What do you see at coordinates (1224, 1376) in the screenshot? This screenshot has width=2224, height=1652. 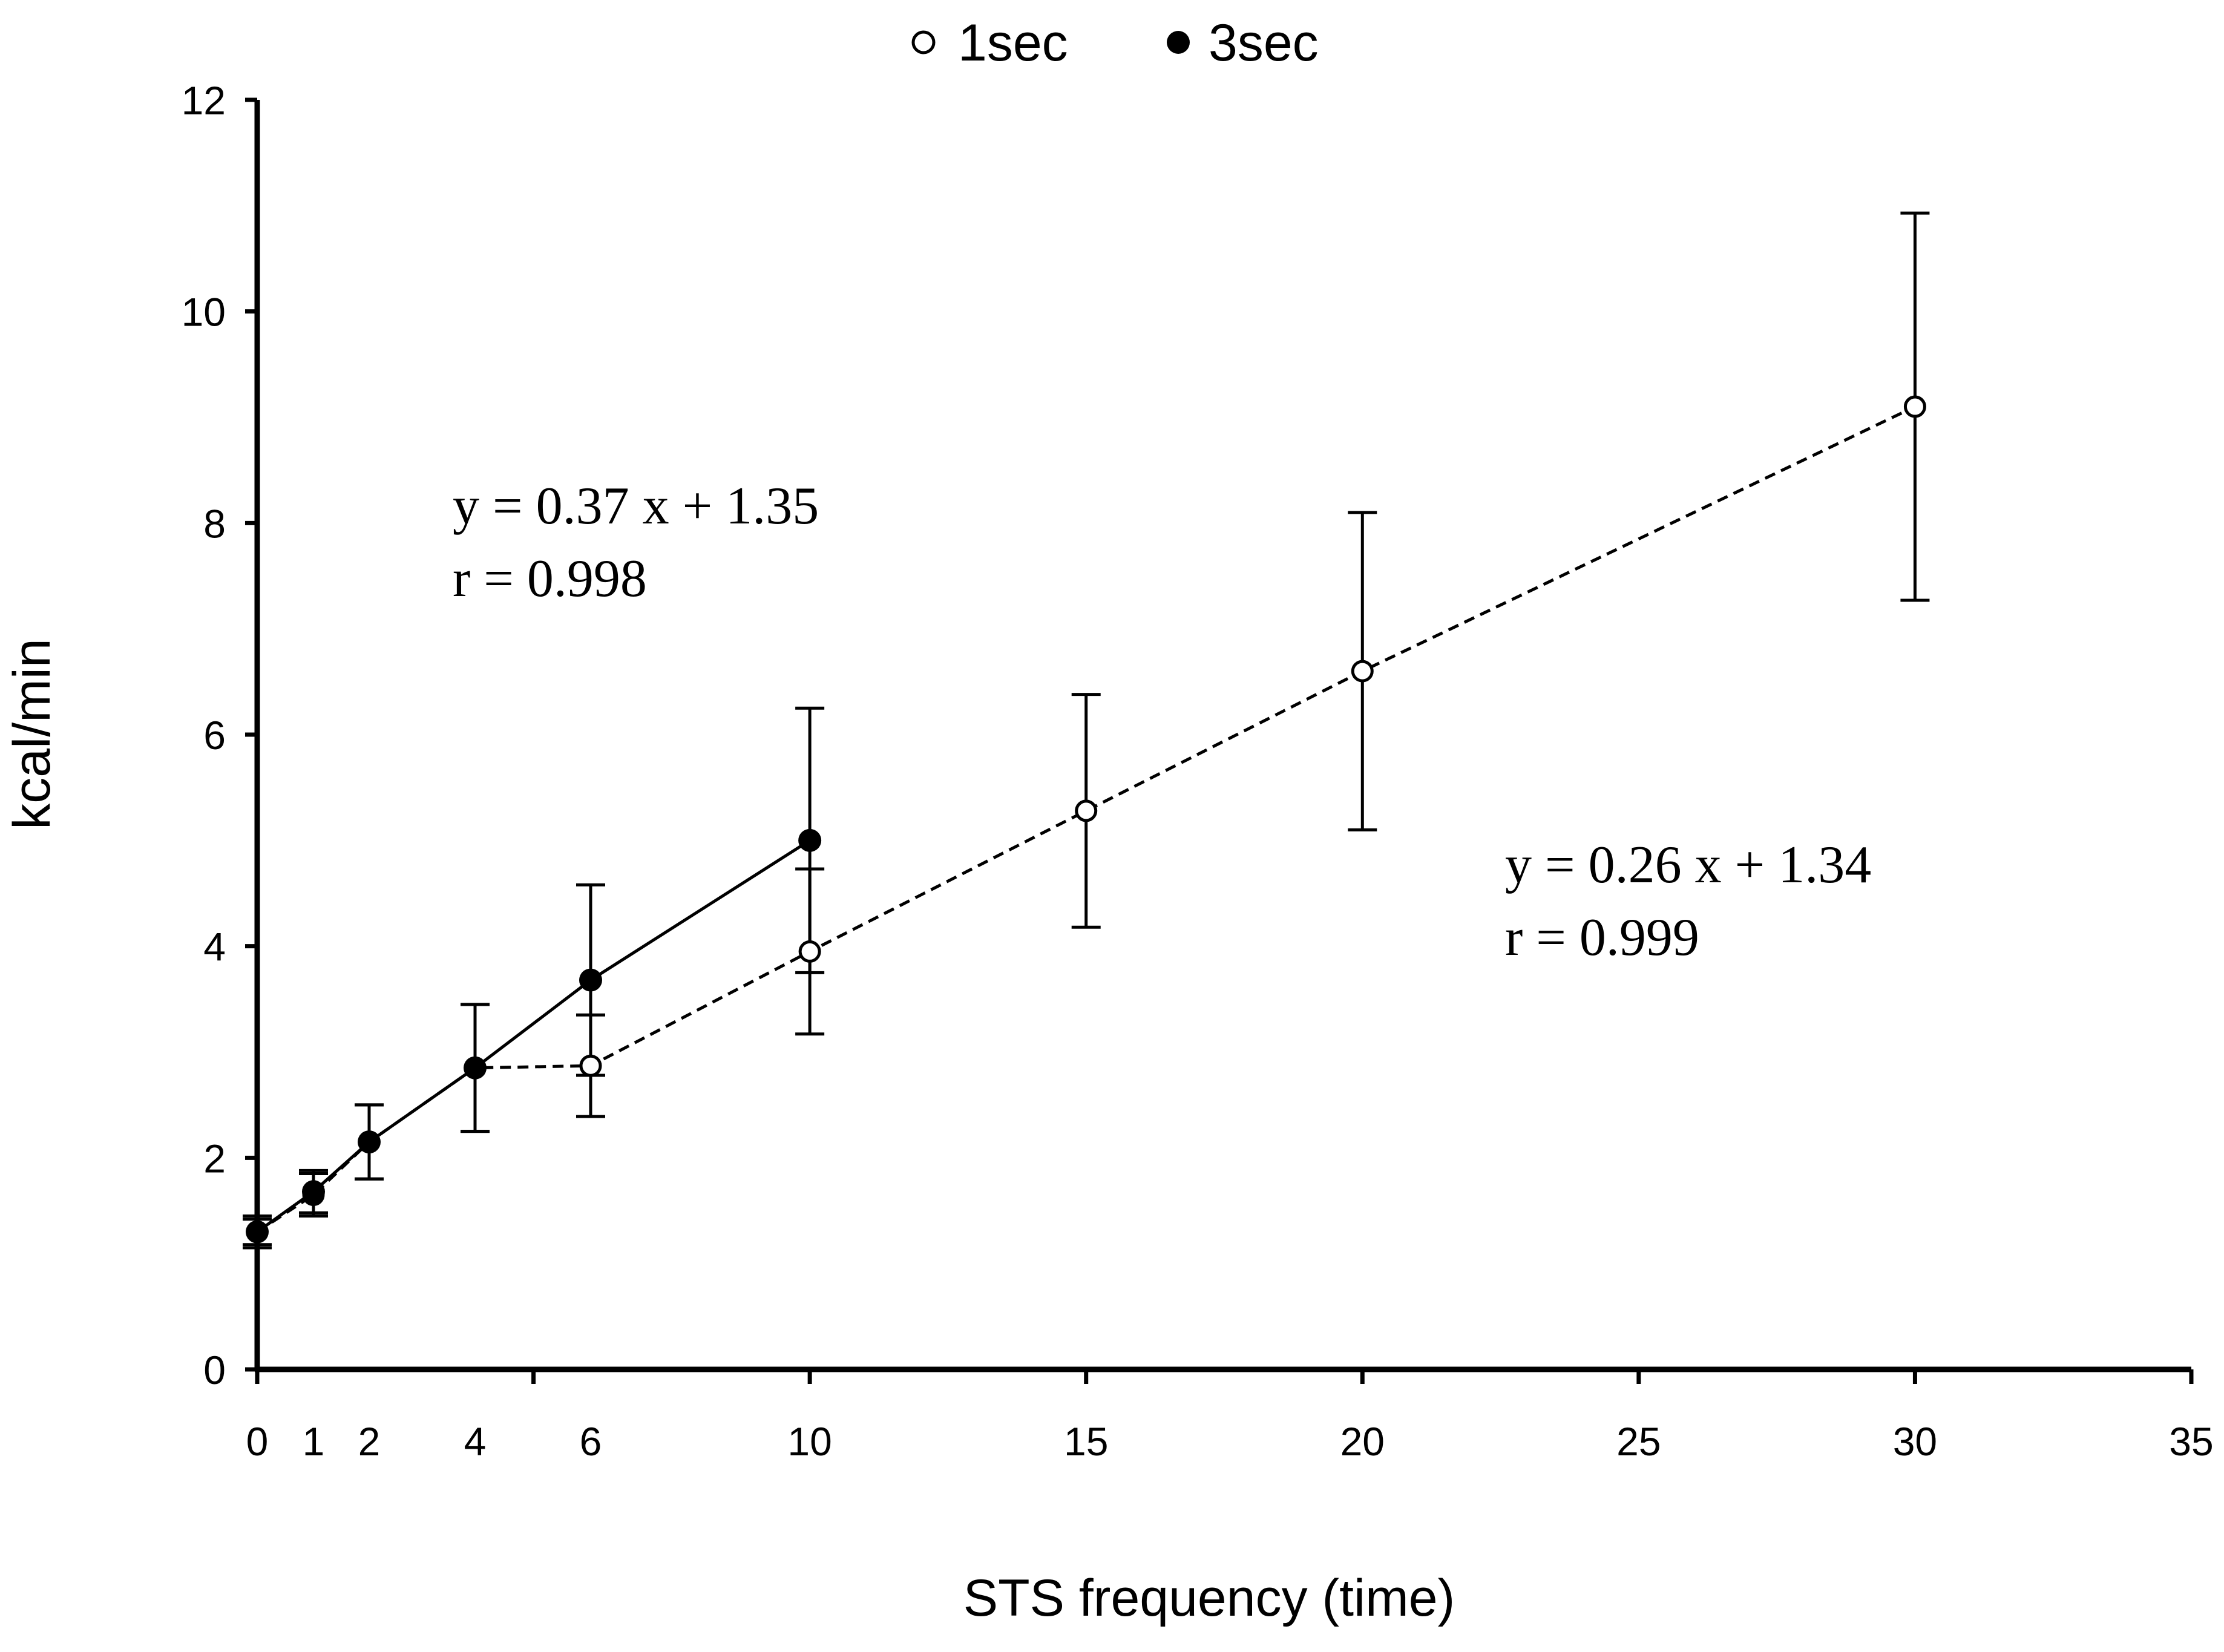 I see `x-ticks` at bounding box center [1224, 1376].